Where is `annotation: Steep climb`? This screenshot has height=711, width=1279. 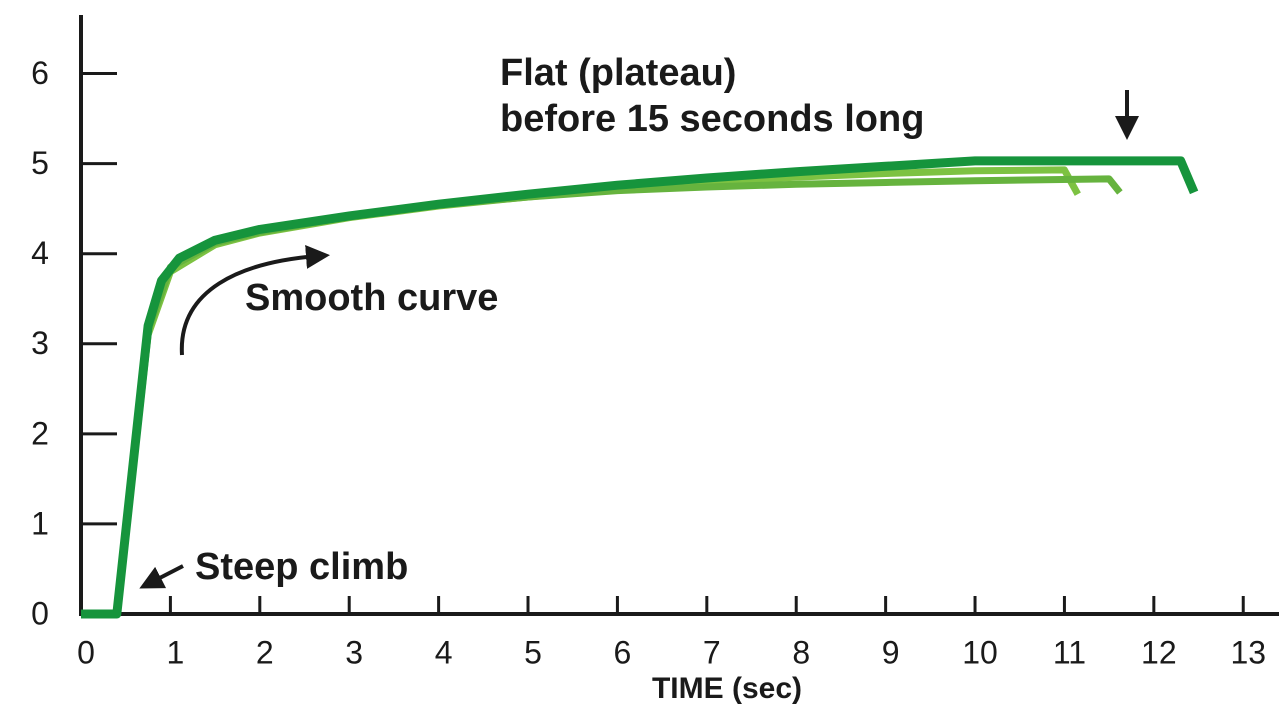
annotation: Steep climb is located at coordinates (301, 567).